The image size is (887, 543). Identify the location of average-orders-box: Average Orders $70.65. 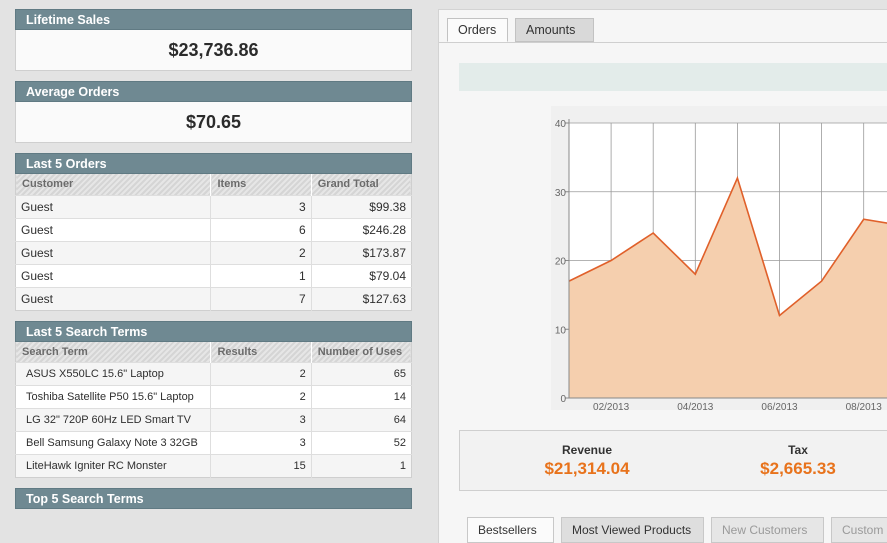
(213, 112).